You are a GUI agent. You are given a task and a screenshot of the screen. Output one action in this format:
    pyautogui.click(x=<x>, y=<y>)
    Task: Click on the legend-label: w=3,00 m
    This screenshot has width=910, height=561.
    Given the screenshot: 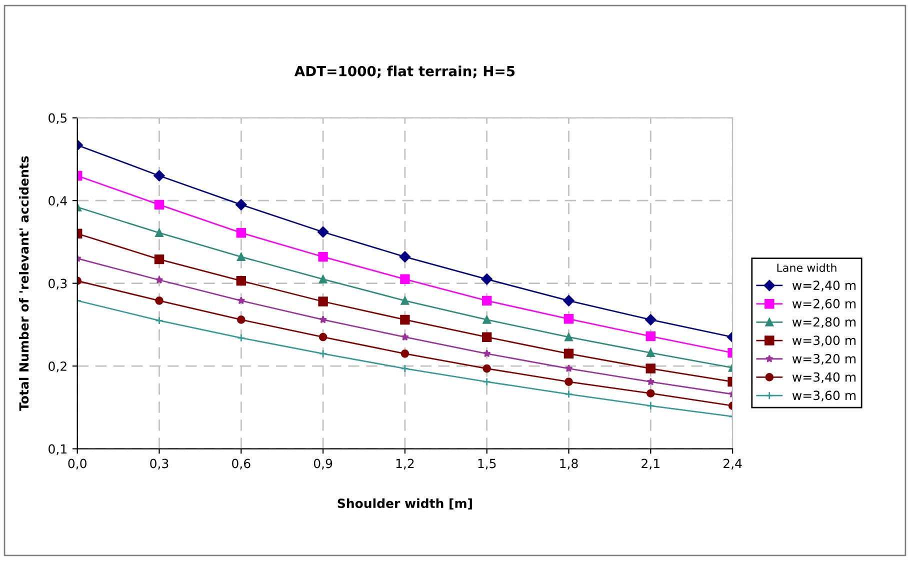 What is the action you would take?
    pyautogui.click(x=824, y=341)
    